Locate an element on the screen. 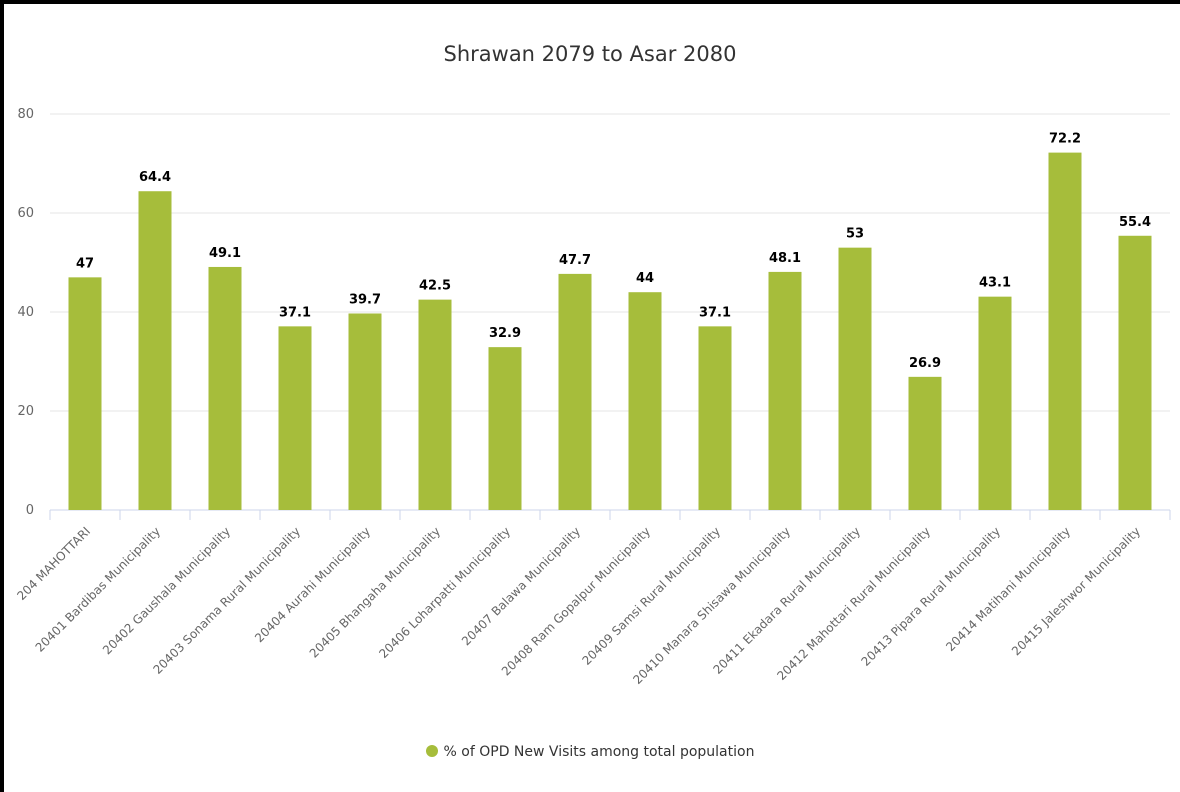 The width and height of the screenshot is (1180, 792). data-label: 26.9 is located at coordinates (925, 363).